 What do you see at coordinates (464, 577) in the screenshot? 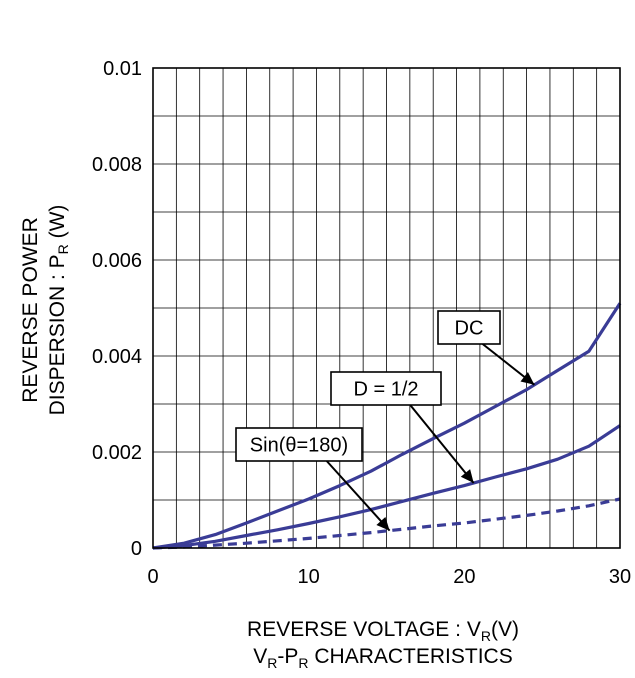
I see `x-tick-label: 20` at bounding box center [464, 577].